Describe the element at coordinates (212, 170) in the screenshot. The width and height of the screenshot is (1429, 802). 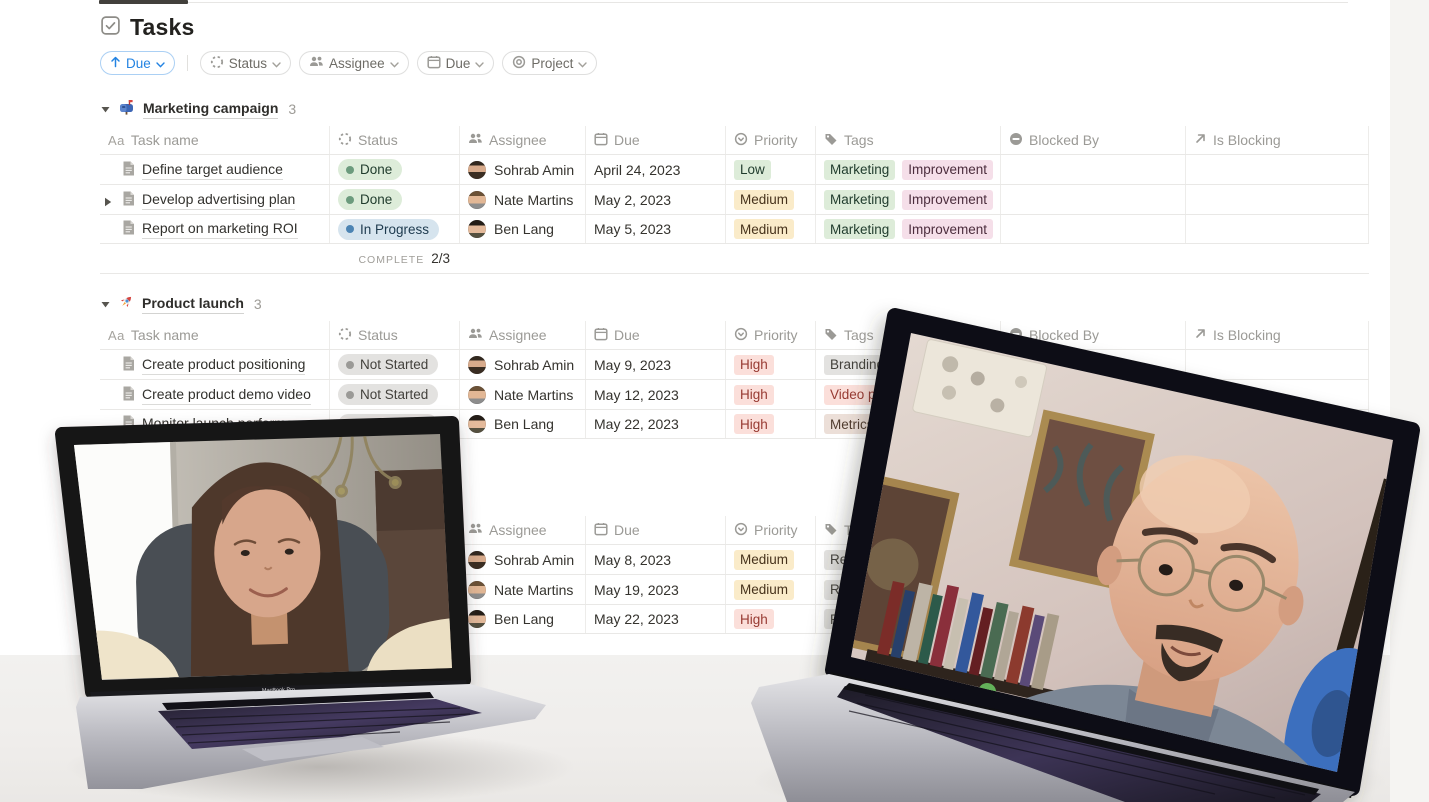
I see `task-name: Define target audience` at that location.